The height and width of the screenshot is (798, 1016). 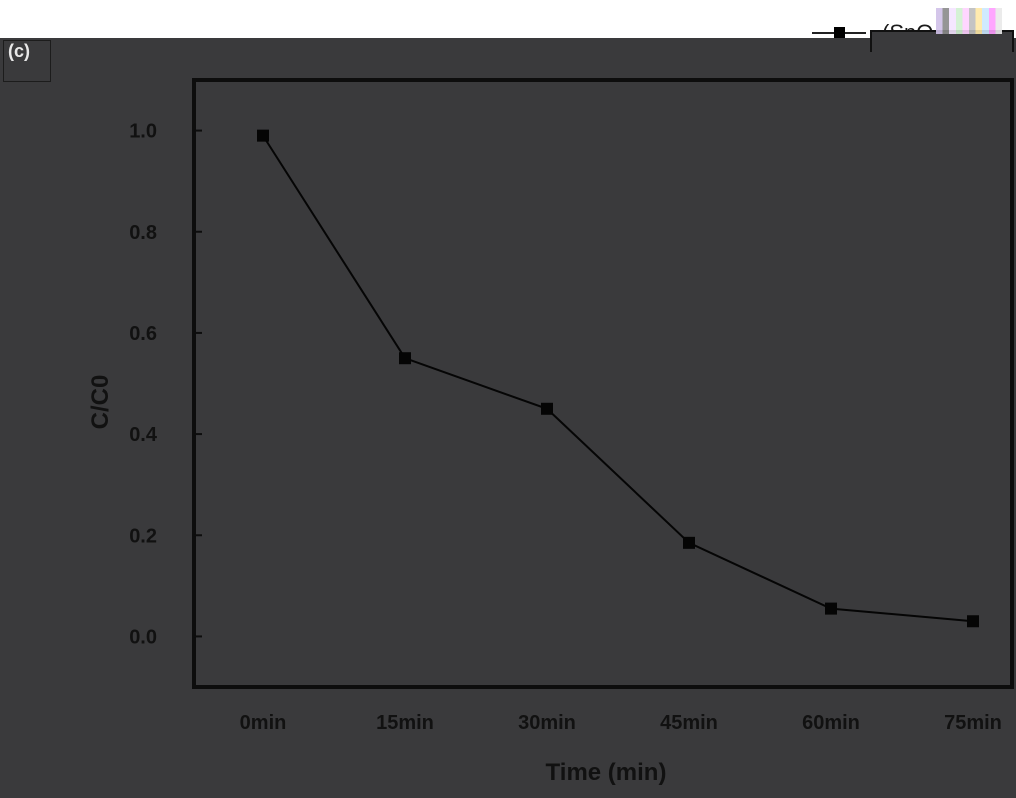 What do you see at coordinates (547, 723) in the screenshot?
I see `x-tick-label: 30min` at bounding box center [547, 723].